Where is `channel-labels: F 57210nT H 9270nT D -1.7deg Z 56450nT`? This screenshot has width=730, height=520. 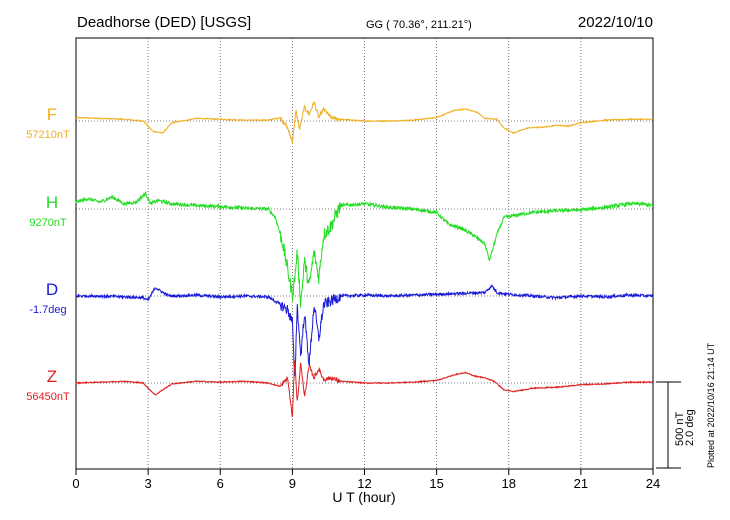
channel-labels: F 57210nT H 9270nT D -1.7deg Z 56450nT is located at coordinates (48, 254).